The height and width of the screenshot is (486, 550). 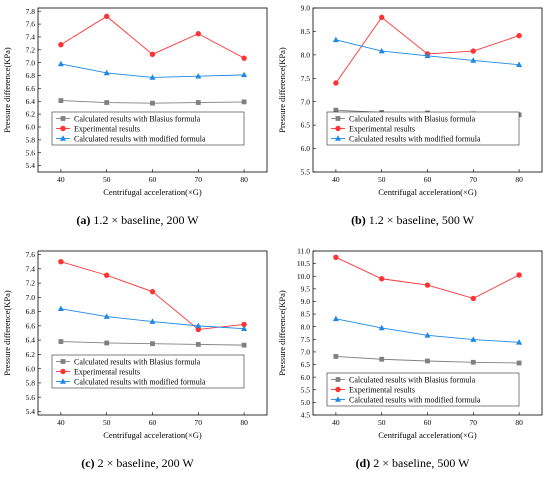 I want to click on legend-label: Calculated results with Blasius formula, so click(x=137, y=361).